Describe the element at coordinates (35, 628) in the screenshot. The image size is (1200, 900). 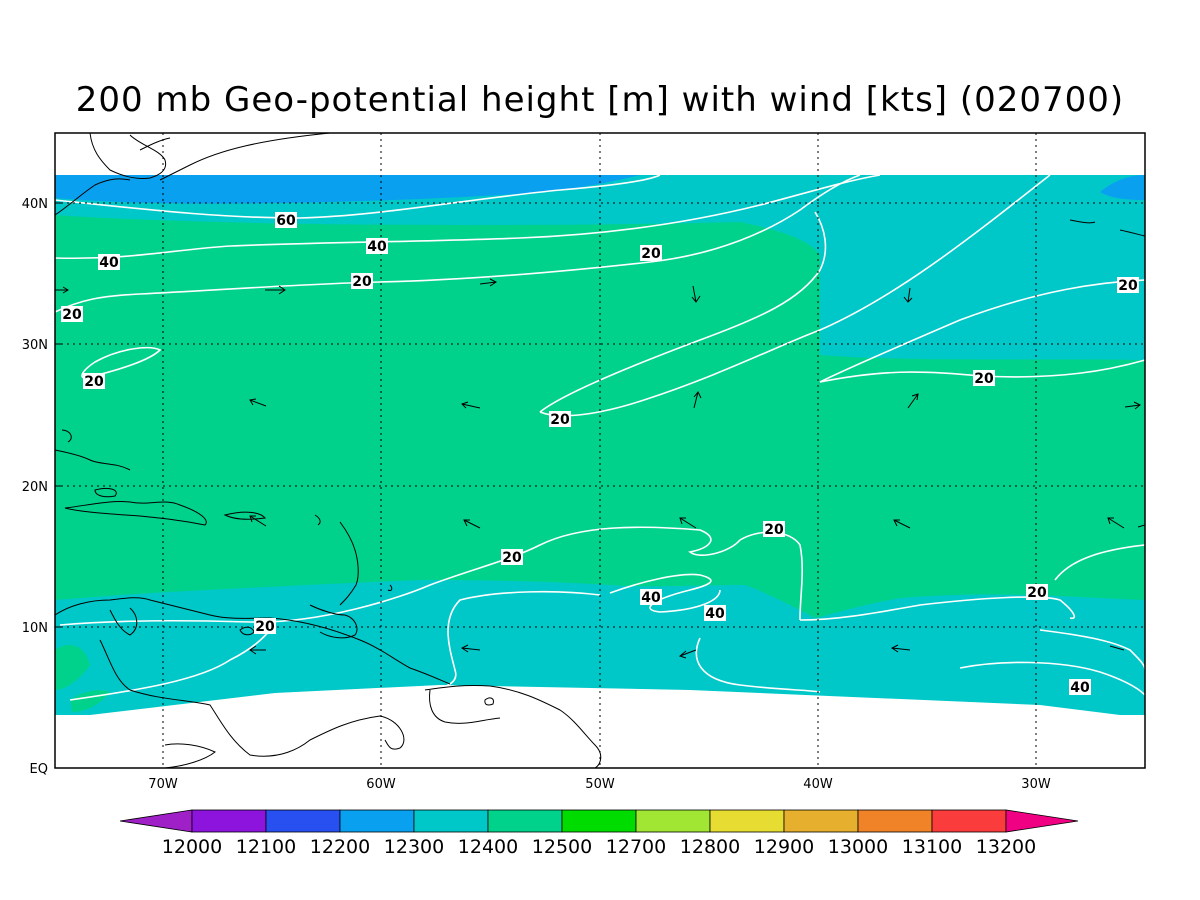
I see `lat-tick-label: 10N` at that location.